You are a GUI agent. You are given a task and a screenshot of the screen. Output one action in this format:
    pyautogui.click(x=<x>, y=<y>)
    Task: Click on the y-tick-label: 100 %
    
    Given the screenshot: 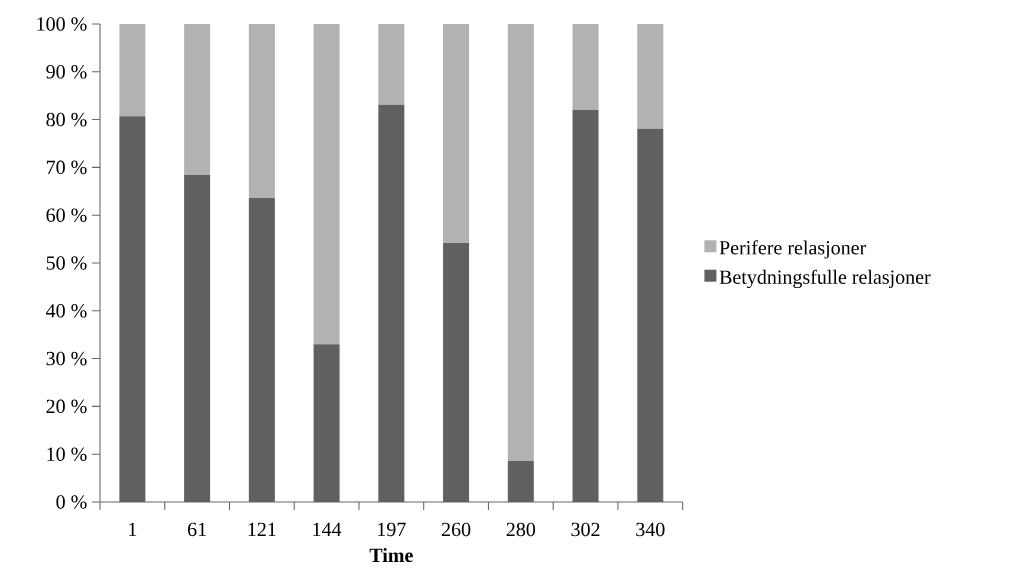 What is the action you would take?
    pyautogui.click(x=62, y=24)
    